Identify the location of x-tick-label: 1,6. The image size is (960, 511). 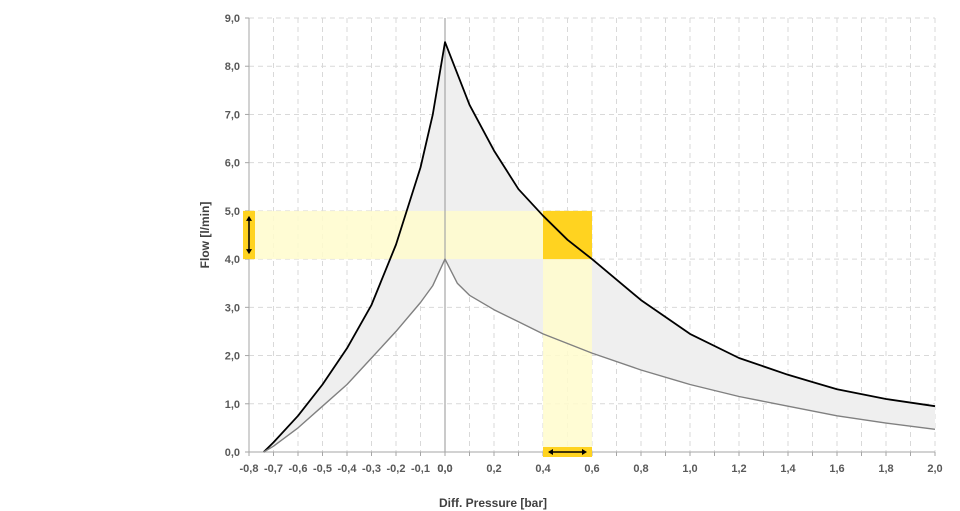
(836, 469).